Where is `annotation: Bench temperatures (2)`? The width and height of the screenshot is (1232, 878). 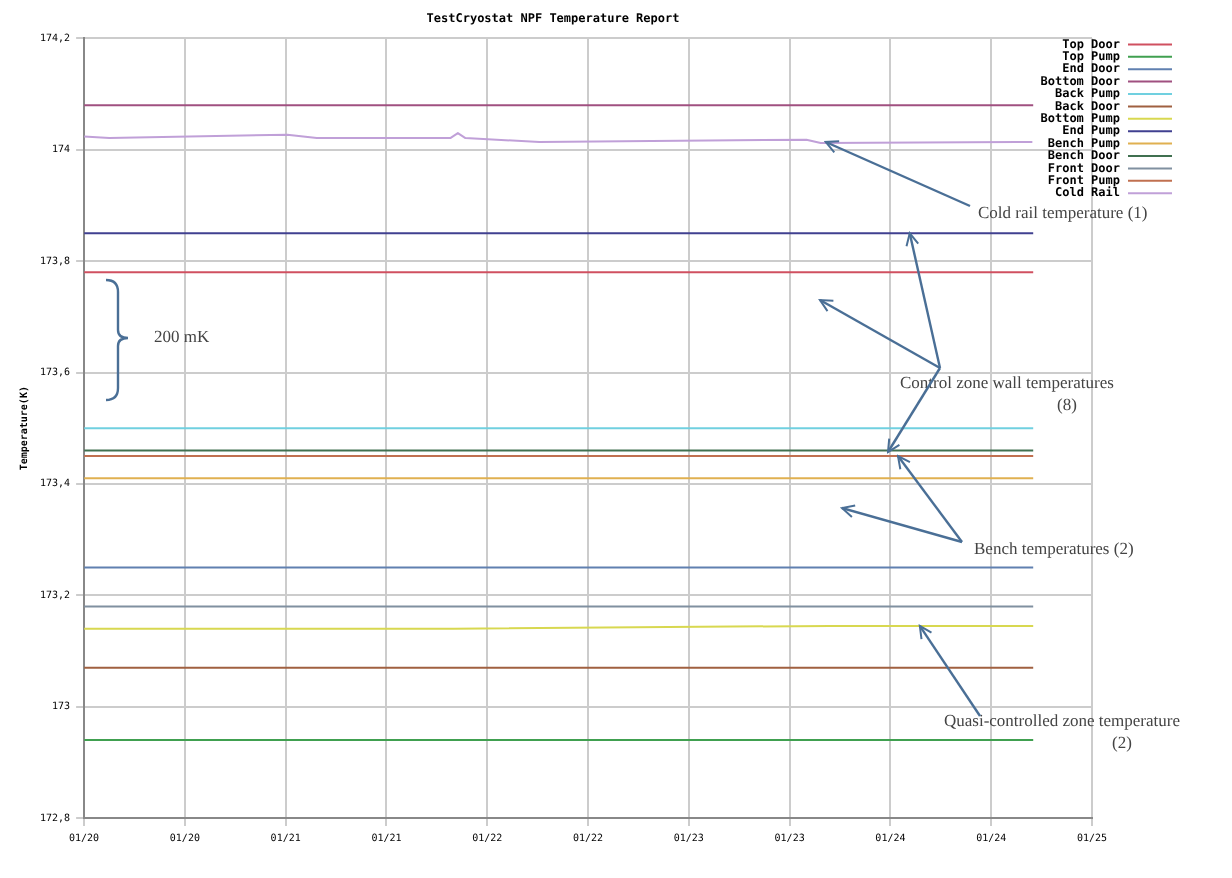
annotation: Bench temperatures (2) is located at coordinates (1054, 548).